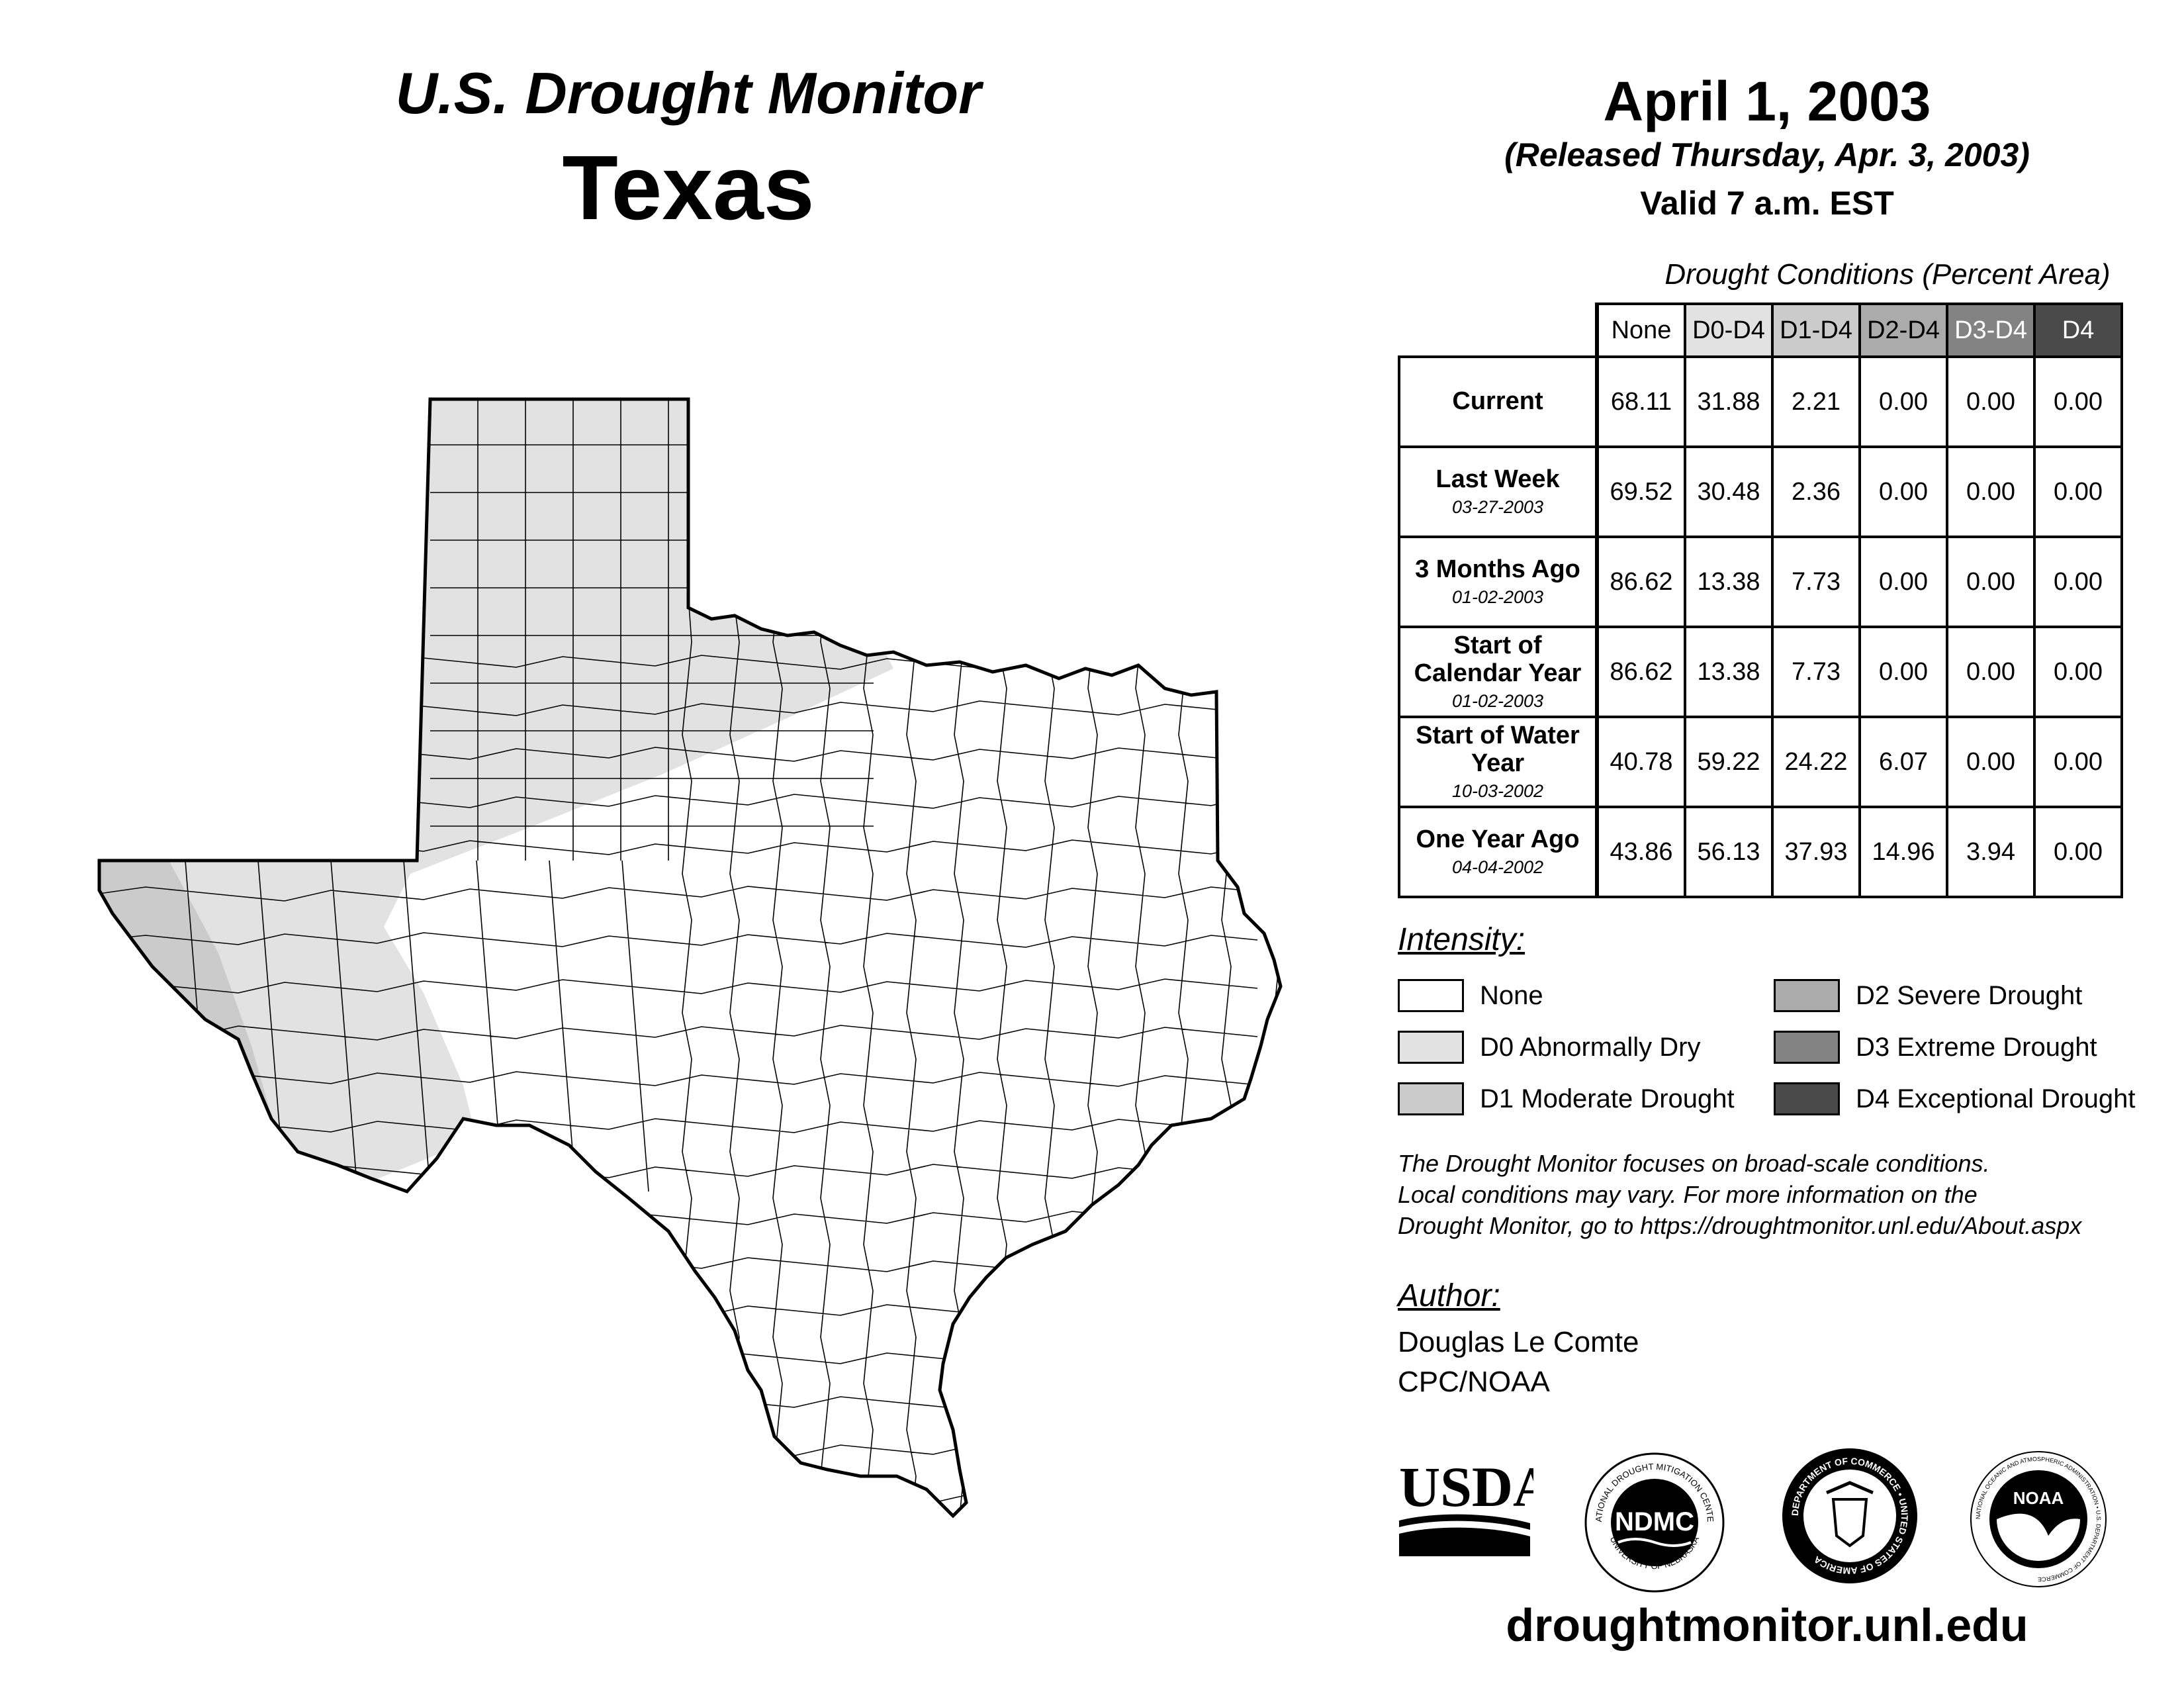 Image resolution: width=2184 pixels, height=1688 pixels. I want to click on row-label: One Year Ago 04-04-2002, so click(1498, 852).